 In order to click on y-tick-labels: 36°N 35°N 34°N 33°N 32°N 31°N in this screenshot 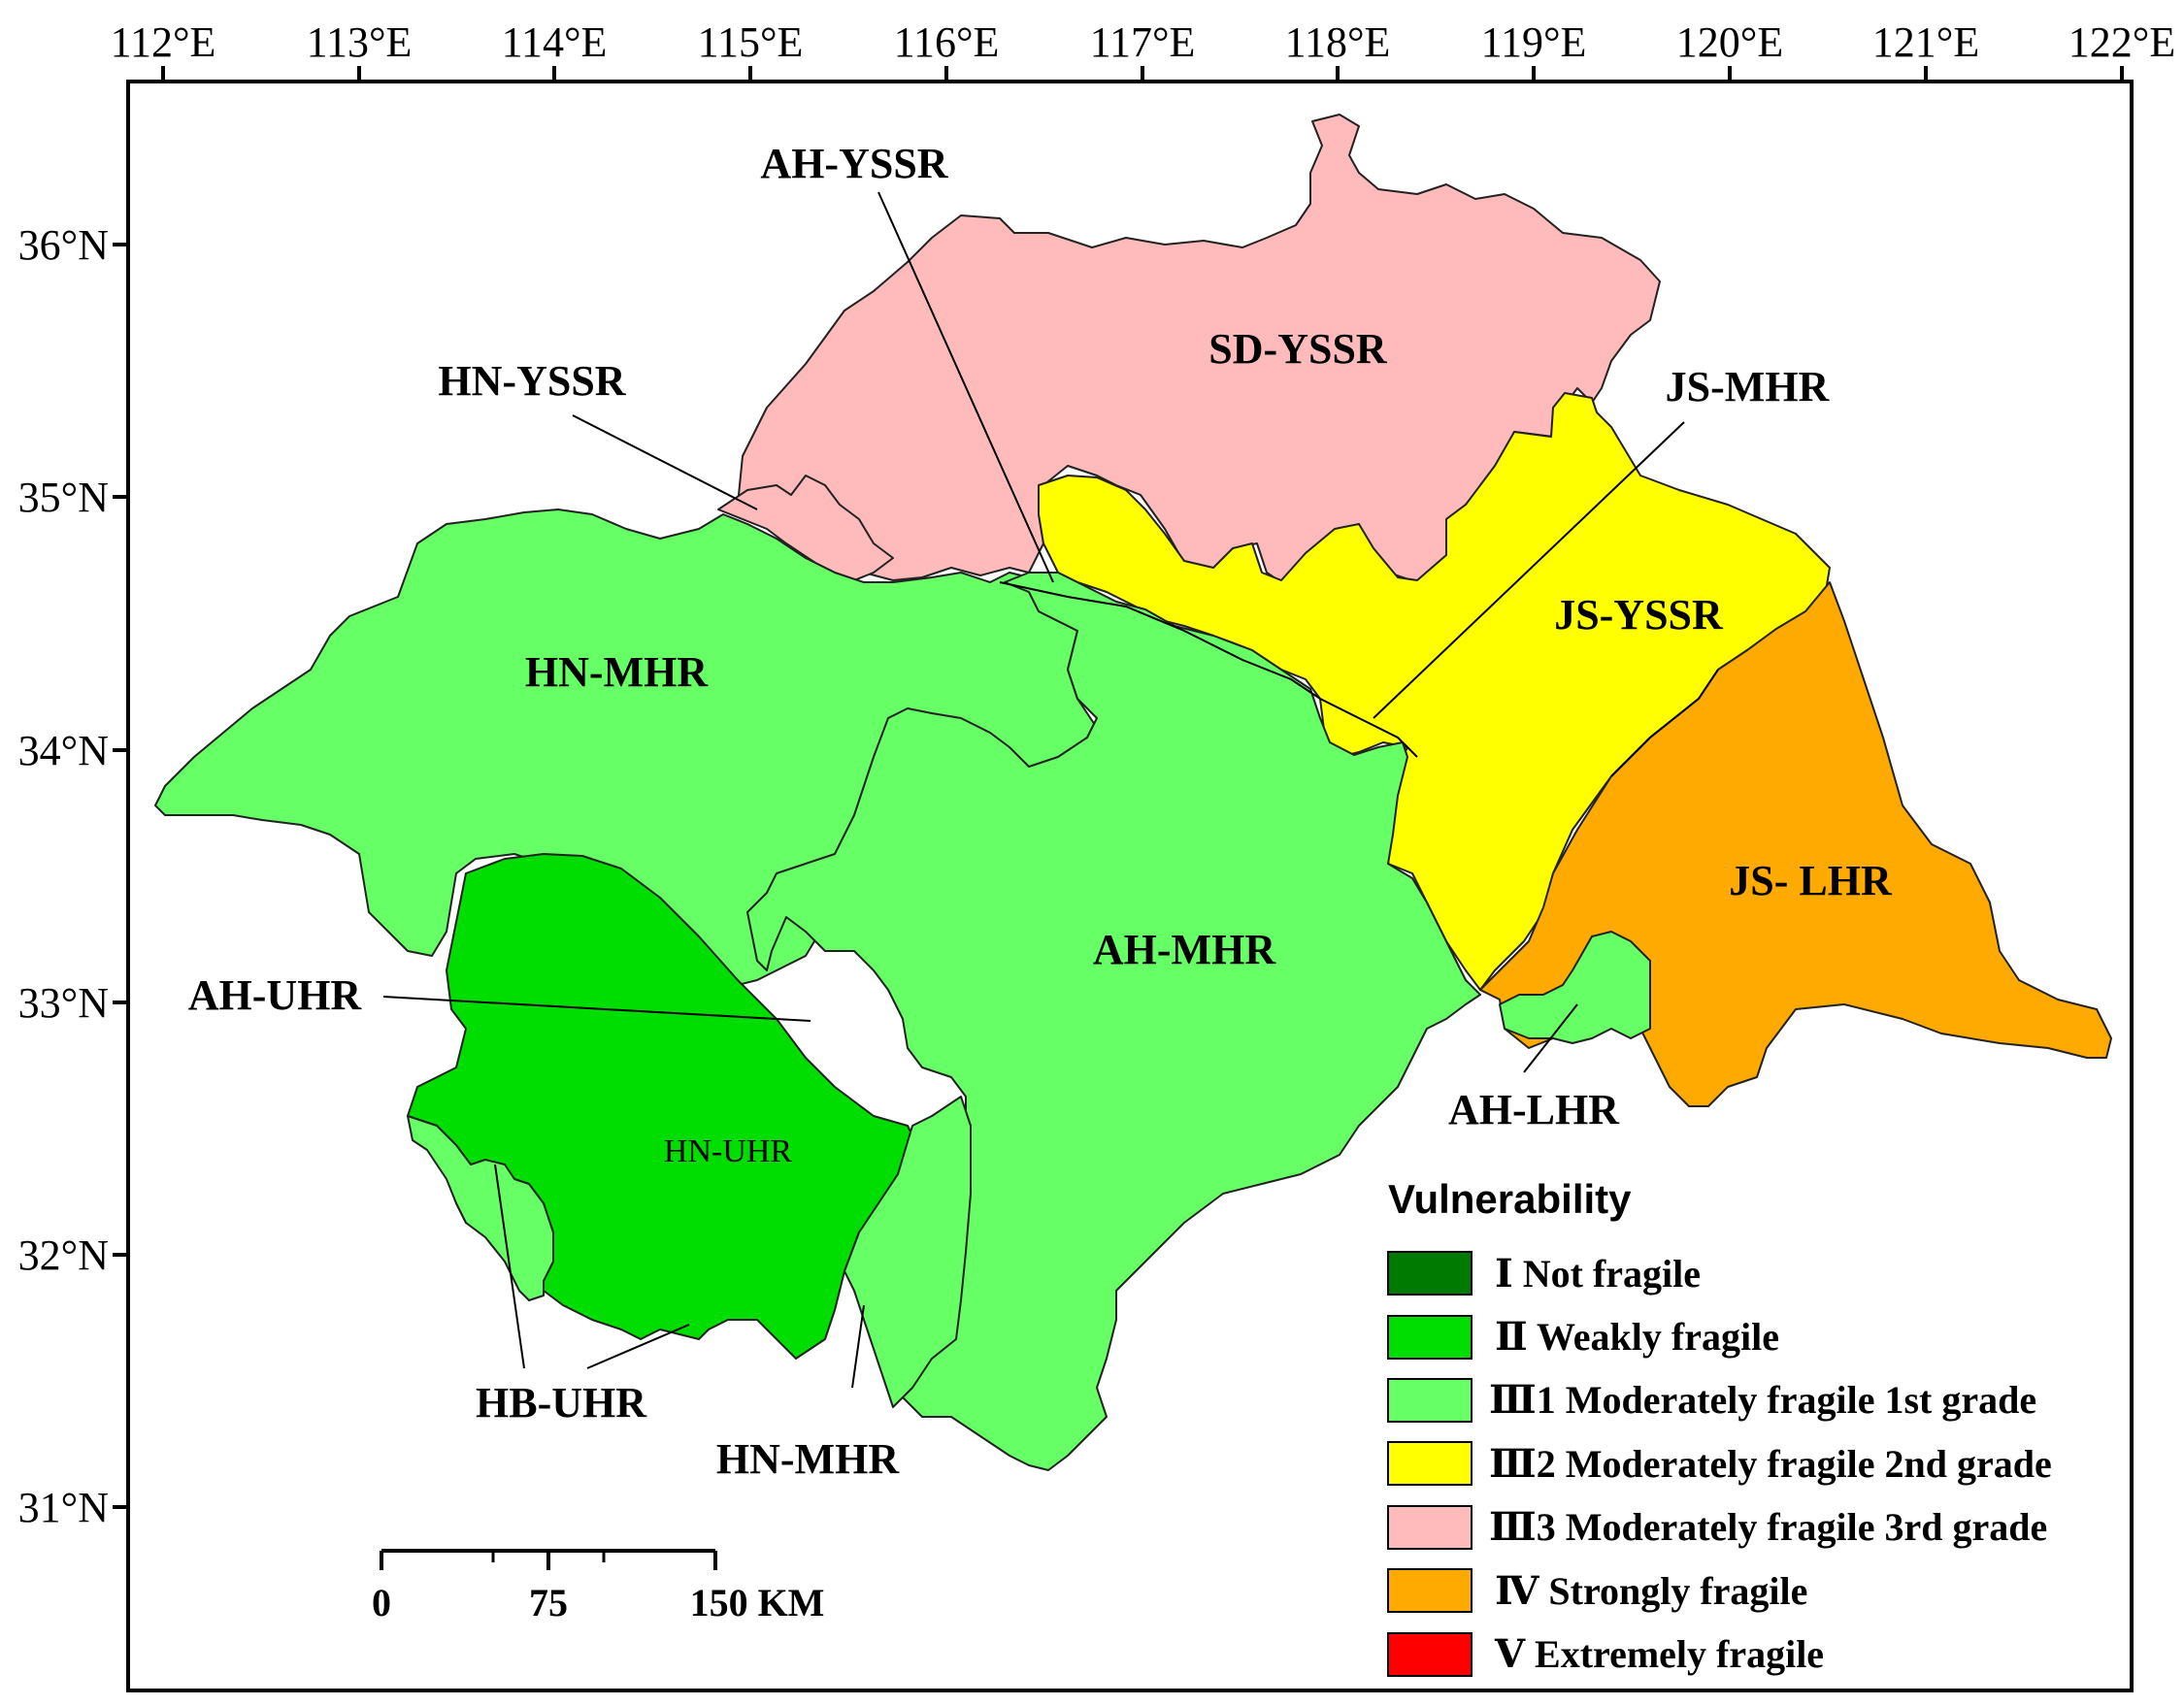, I will do `click(63, 876)`.